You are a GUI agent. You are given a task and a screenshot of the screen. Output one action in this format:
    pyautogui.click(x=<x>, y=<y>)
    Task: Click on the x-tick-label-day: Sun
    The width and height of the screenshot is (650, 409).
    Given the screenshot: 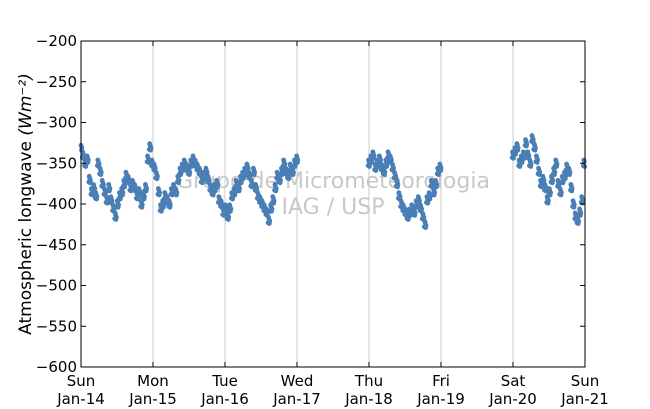 What is the action you would take?
    pyautogui.click(x=585, y=381)
    